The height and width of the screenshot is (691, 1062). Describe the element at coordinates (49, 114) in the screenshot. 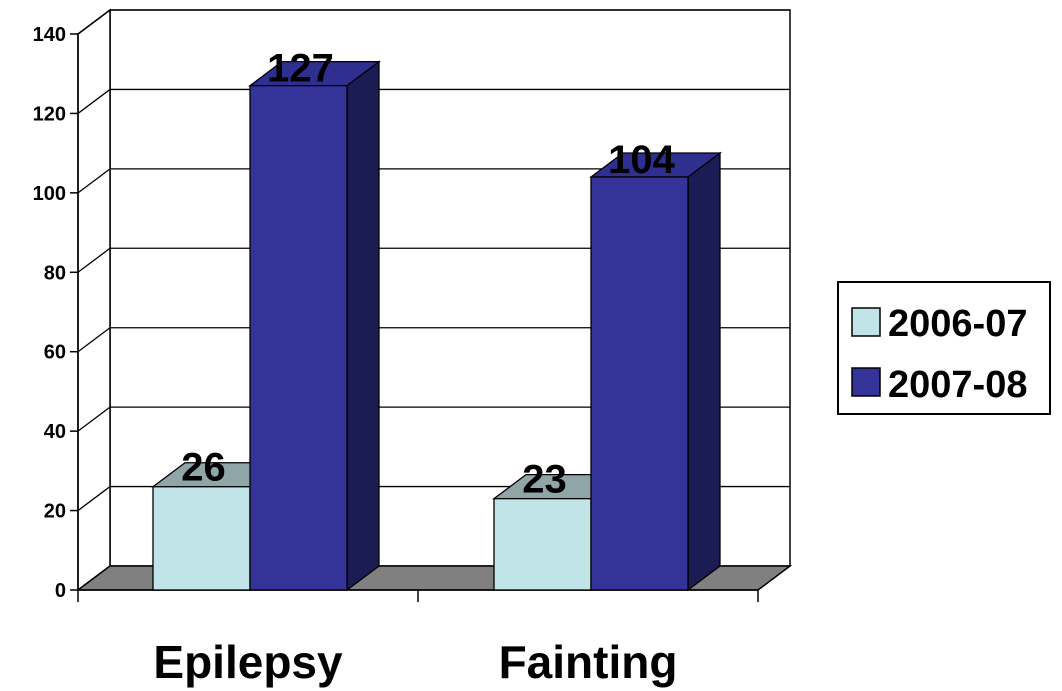

I see `y-tick-label: 120` at that location.